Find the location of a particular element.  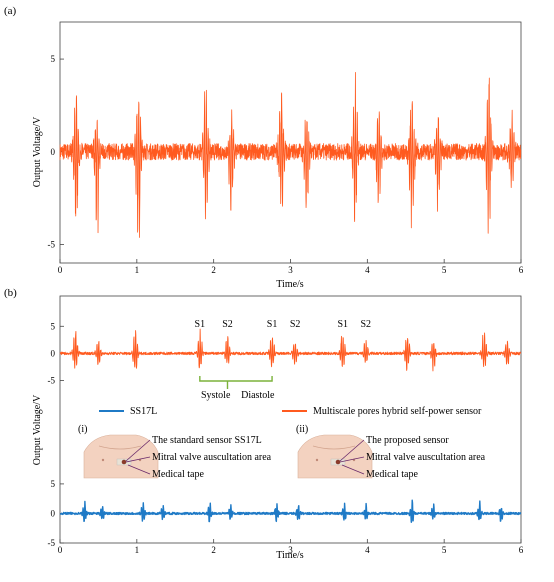

panel-b-lower-ytick-label: 5 is located at coordinates (53, 484).